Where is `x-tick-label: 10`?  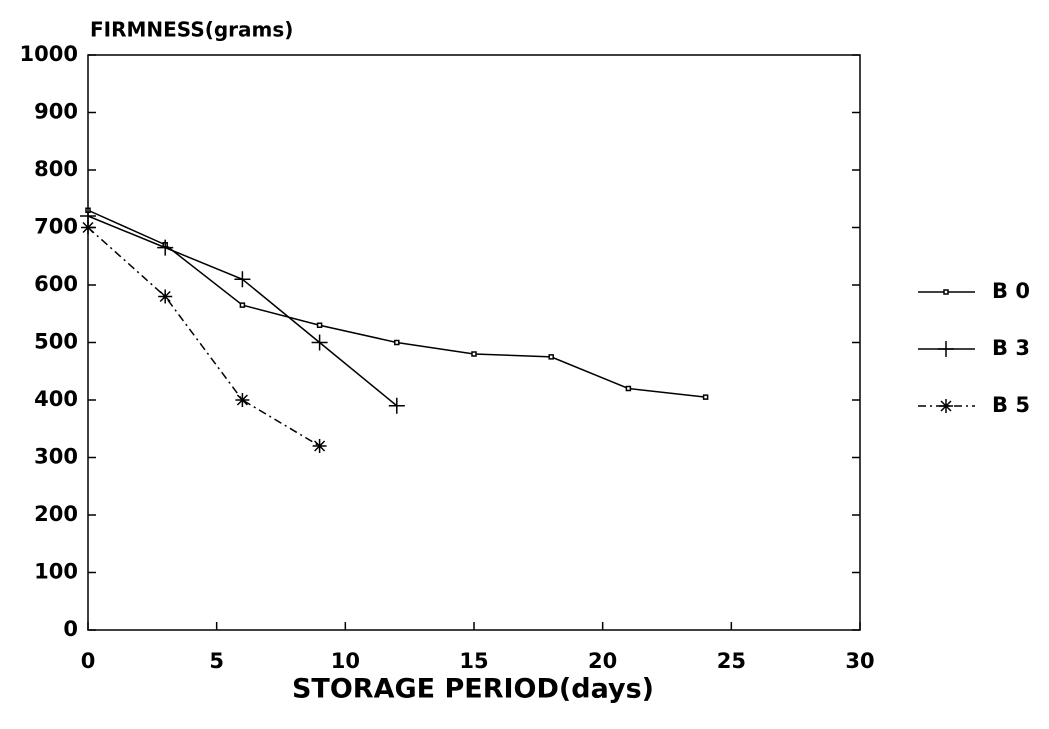
x-tick-label: 10 is located at coordinates (345, 661).